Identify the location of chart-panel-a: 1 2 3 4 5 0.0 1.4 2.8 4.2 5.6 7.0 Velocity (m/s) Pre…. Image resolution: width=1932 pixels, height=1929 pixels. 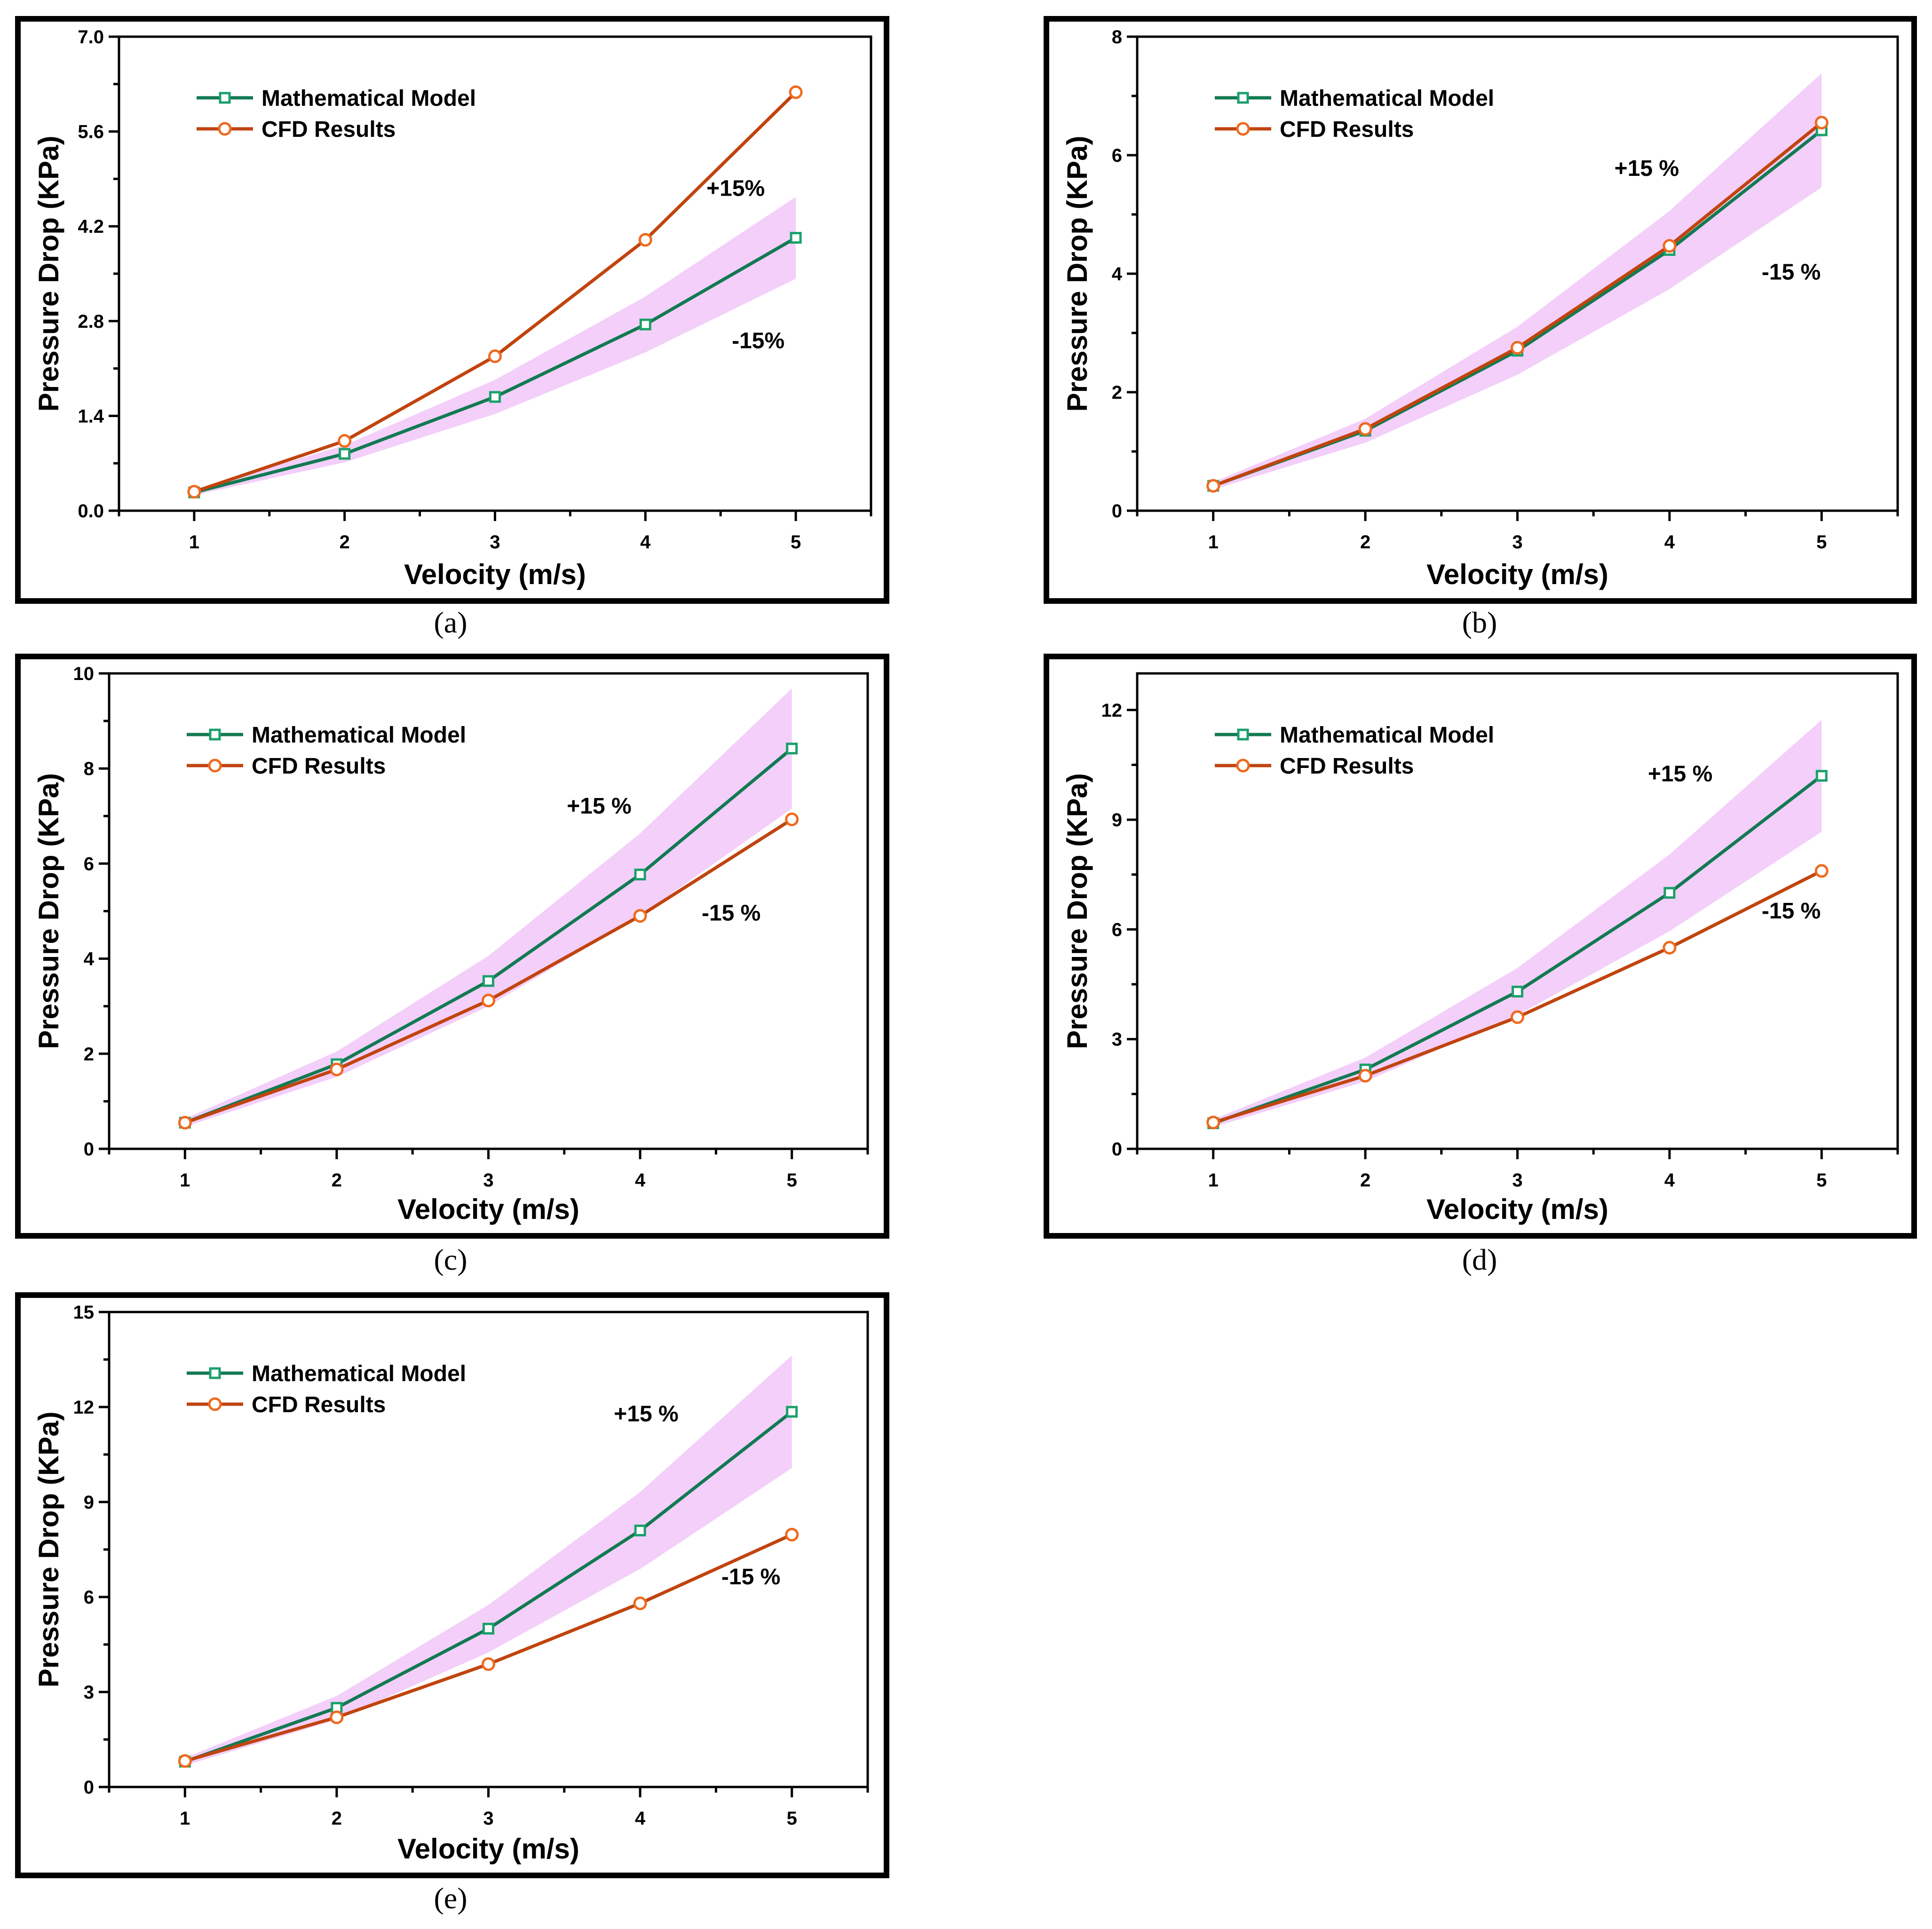
(452, 327).